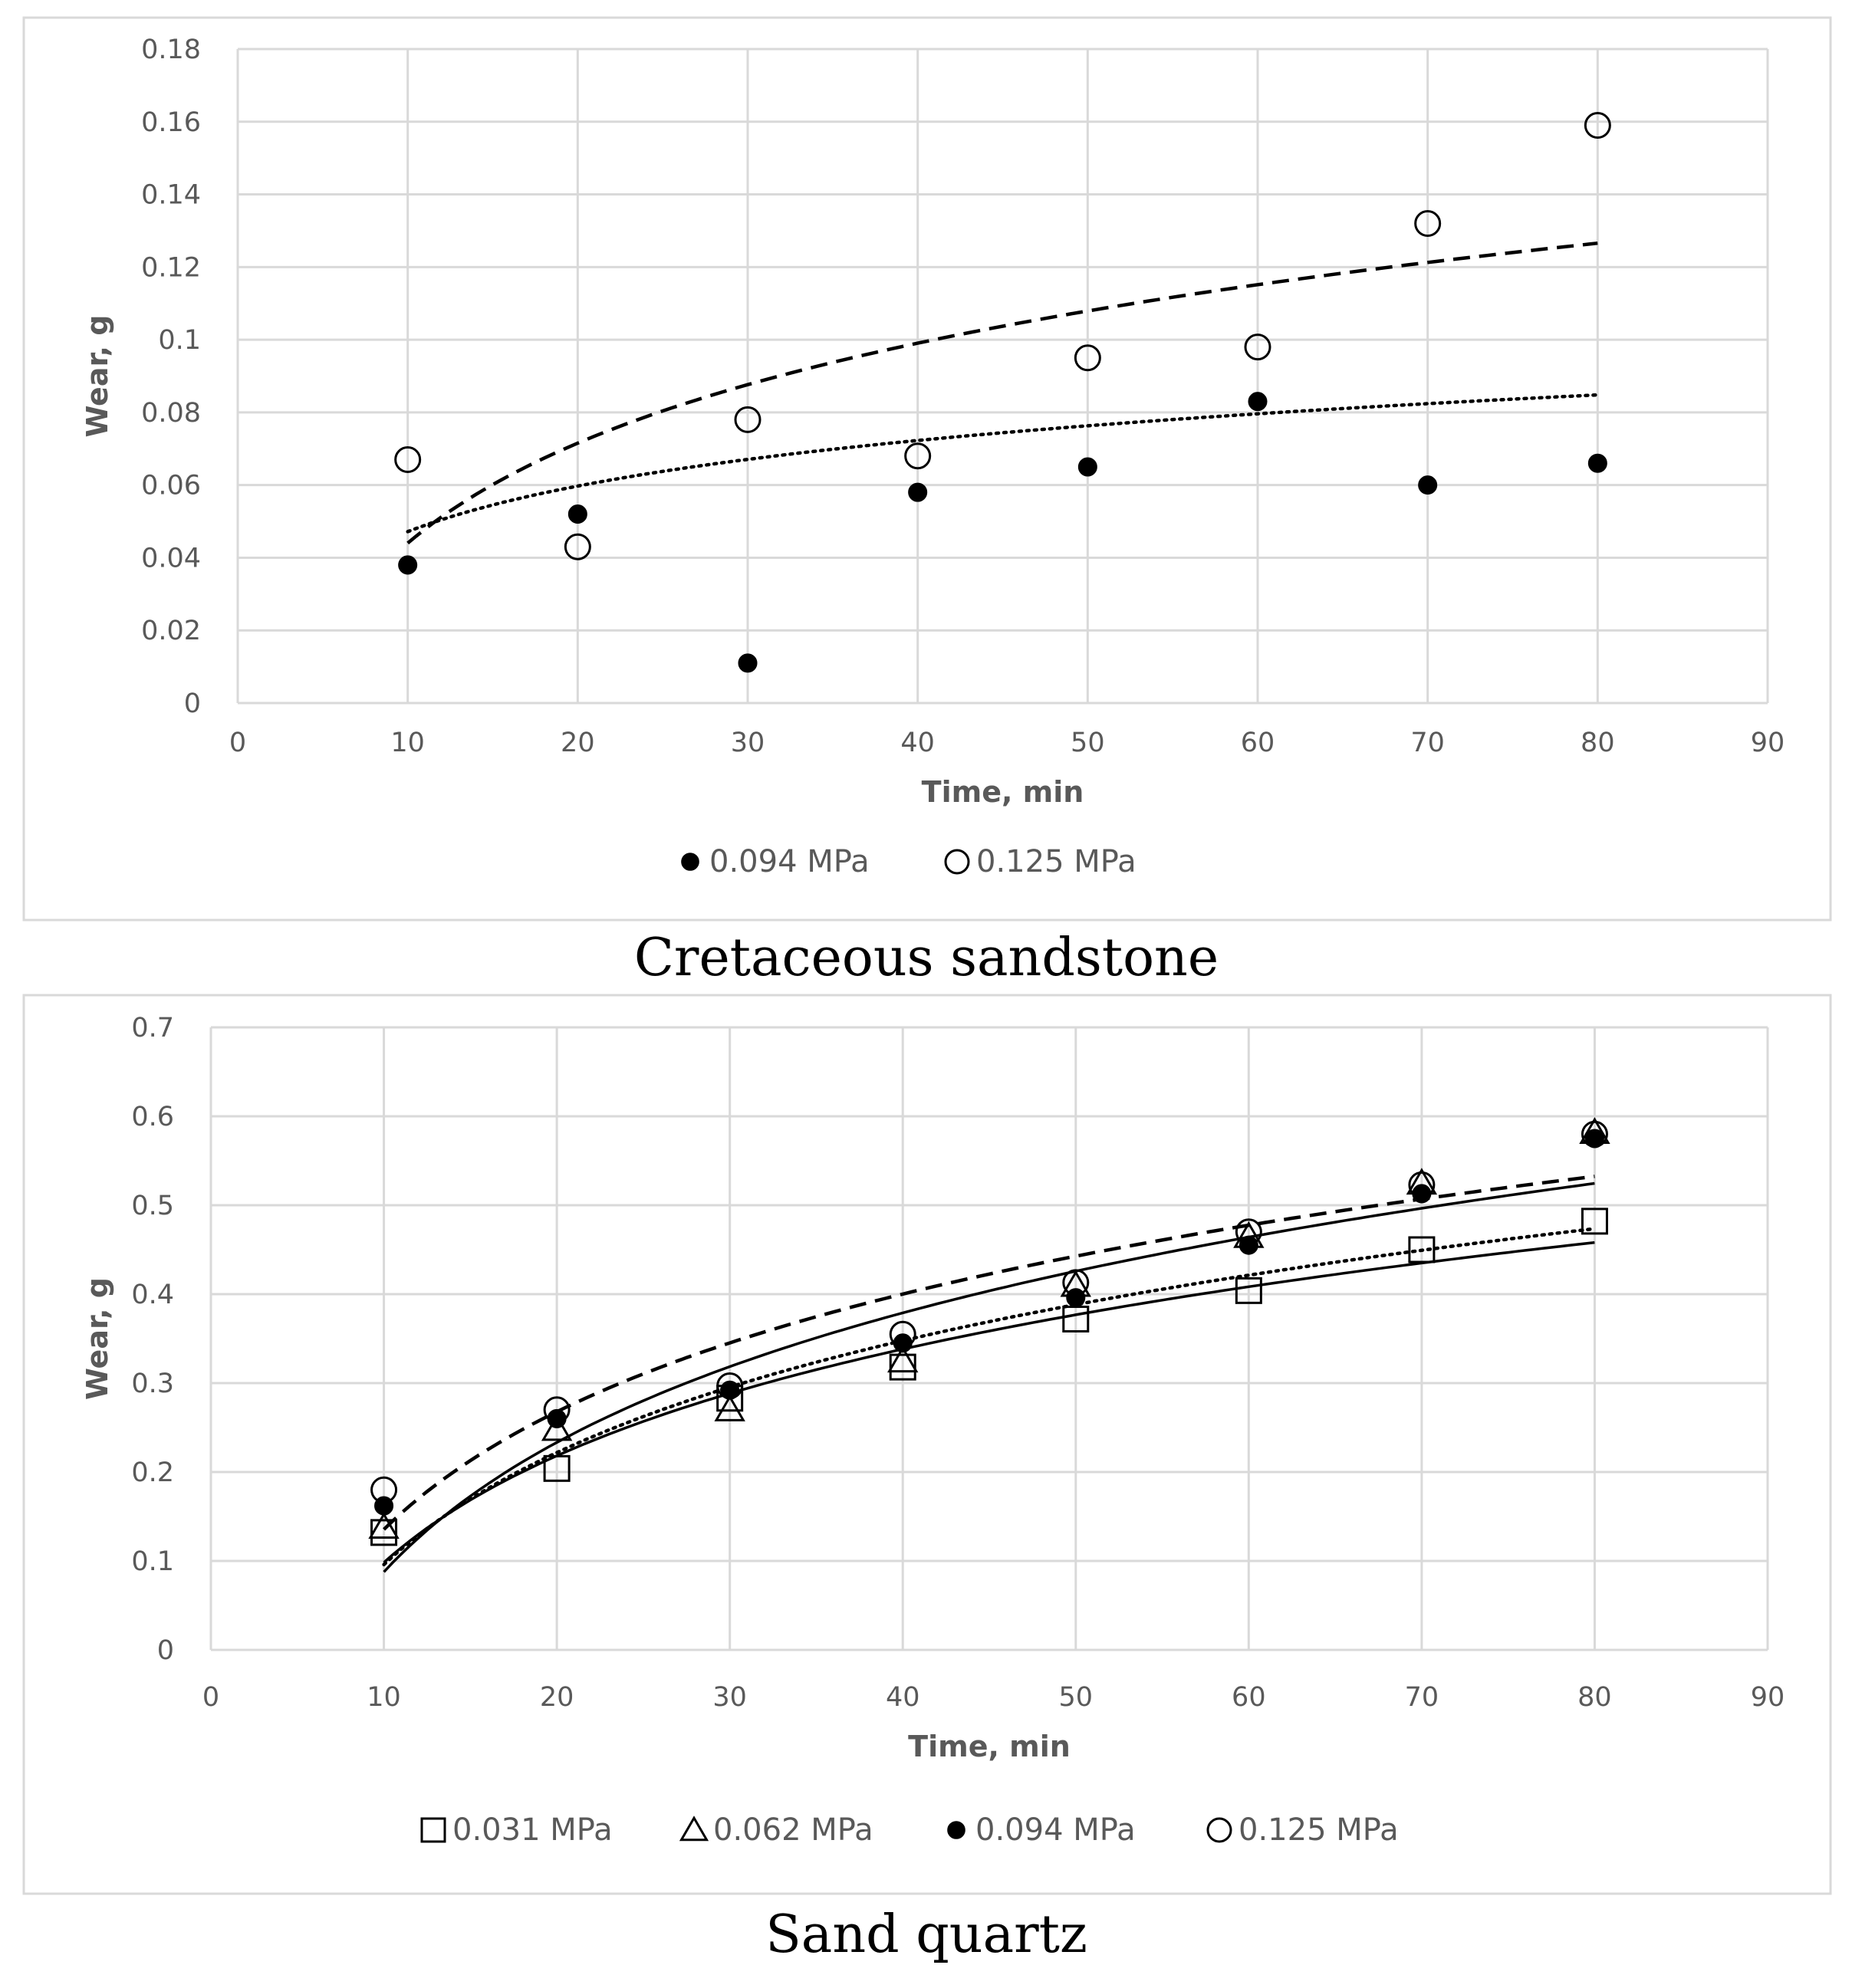 This screenshot has width=1852, height=1988. Describe the element at coordinates (793, 1830) in the screenshot. I see `legend-label: 0.062 MPa` at that location.